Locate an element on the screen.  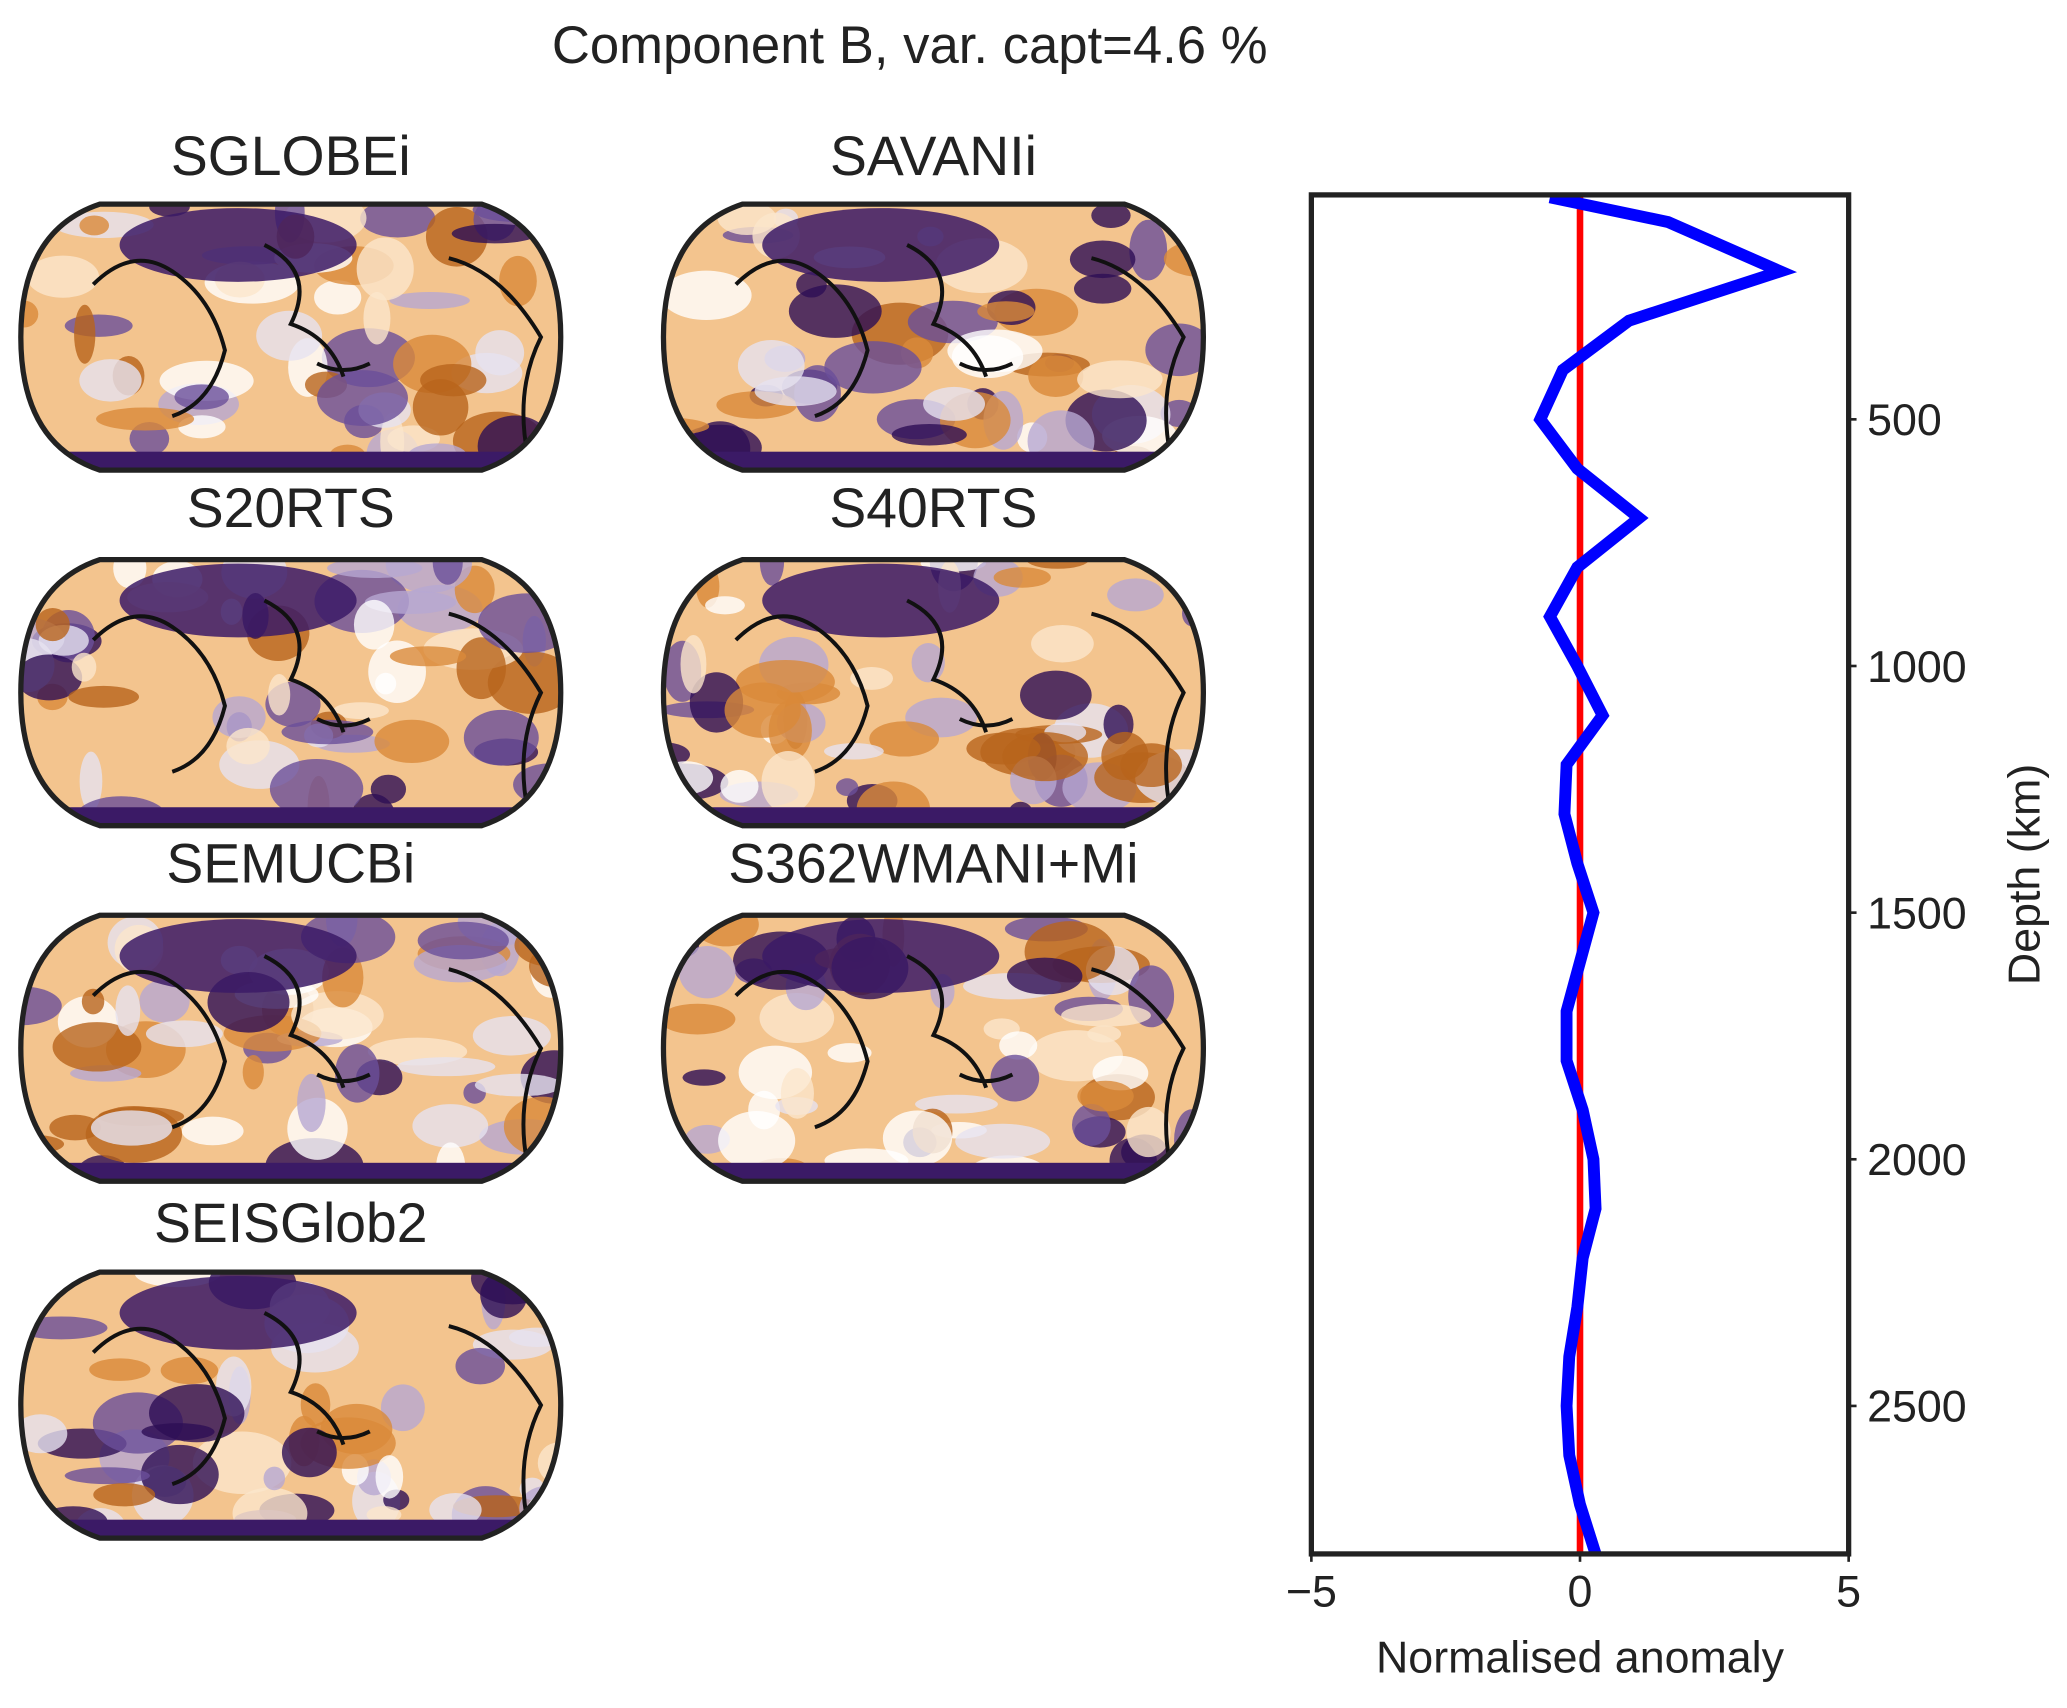
plot-area is located at coordinates (1665, 874).